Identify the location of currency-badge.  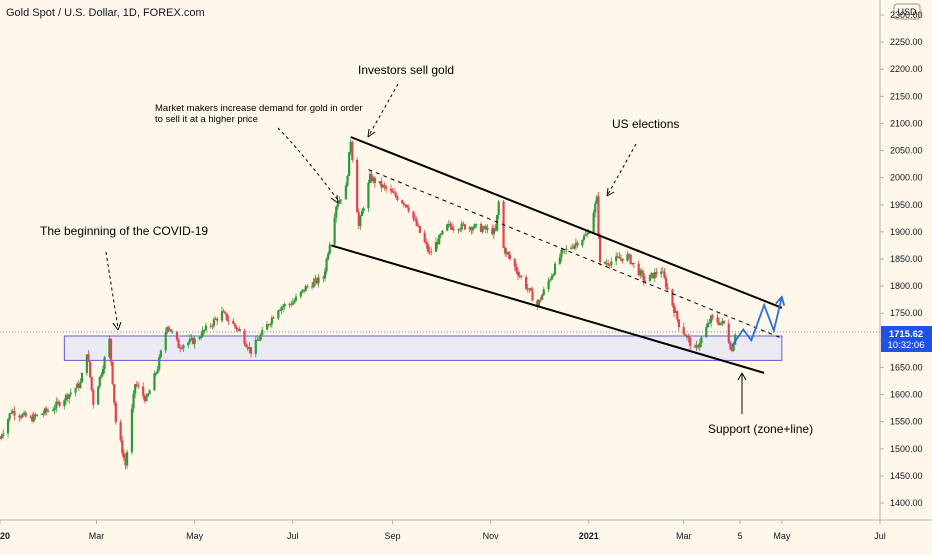
(907, 11).